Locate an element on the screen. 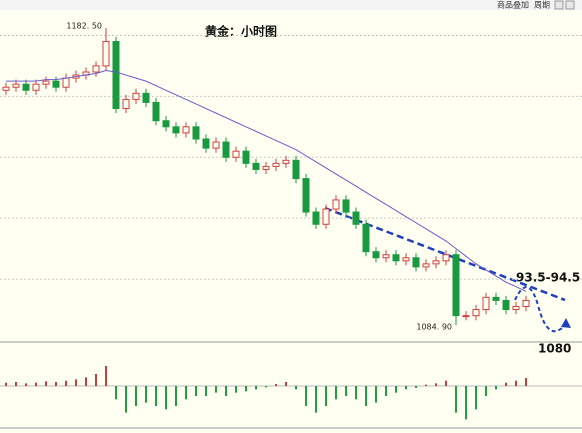  price-label: 1182. 50 is located at coordinates (84, 25).